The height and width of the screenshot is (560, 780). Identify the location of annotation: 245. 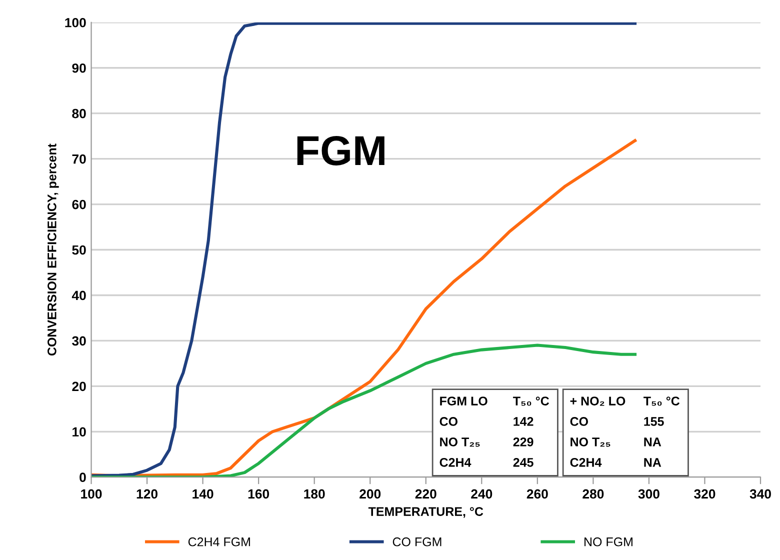
(523, 462).